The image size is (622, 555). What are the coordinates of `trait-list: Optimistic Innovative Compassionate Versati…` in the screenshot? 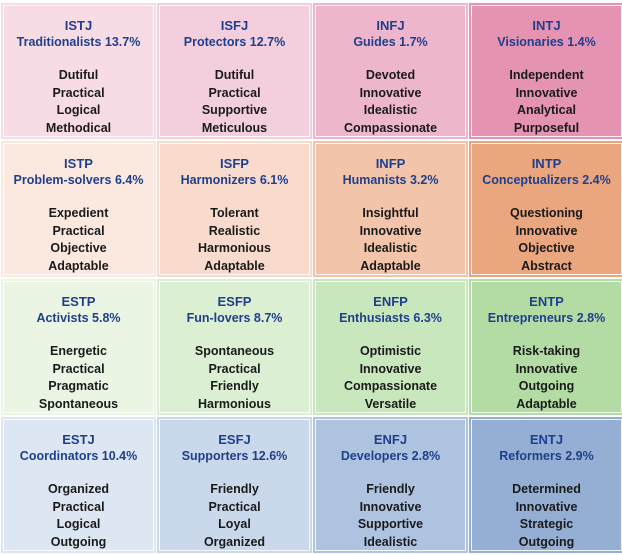 It's located at (390, 378).